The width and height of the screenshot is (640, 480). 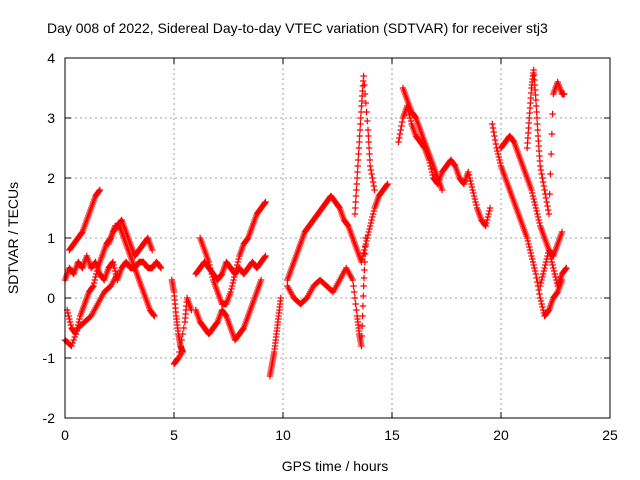 I want to click on y-tick-label: -2, so click(x=49, y=418).